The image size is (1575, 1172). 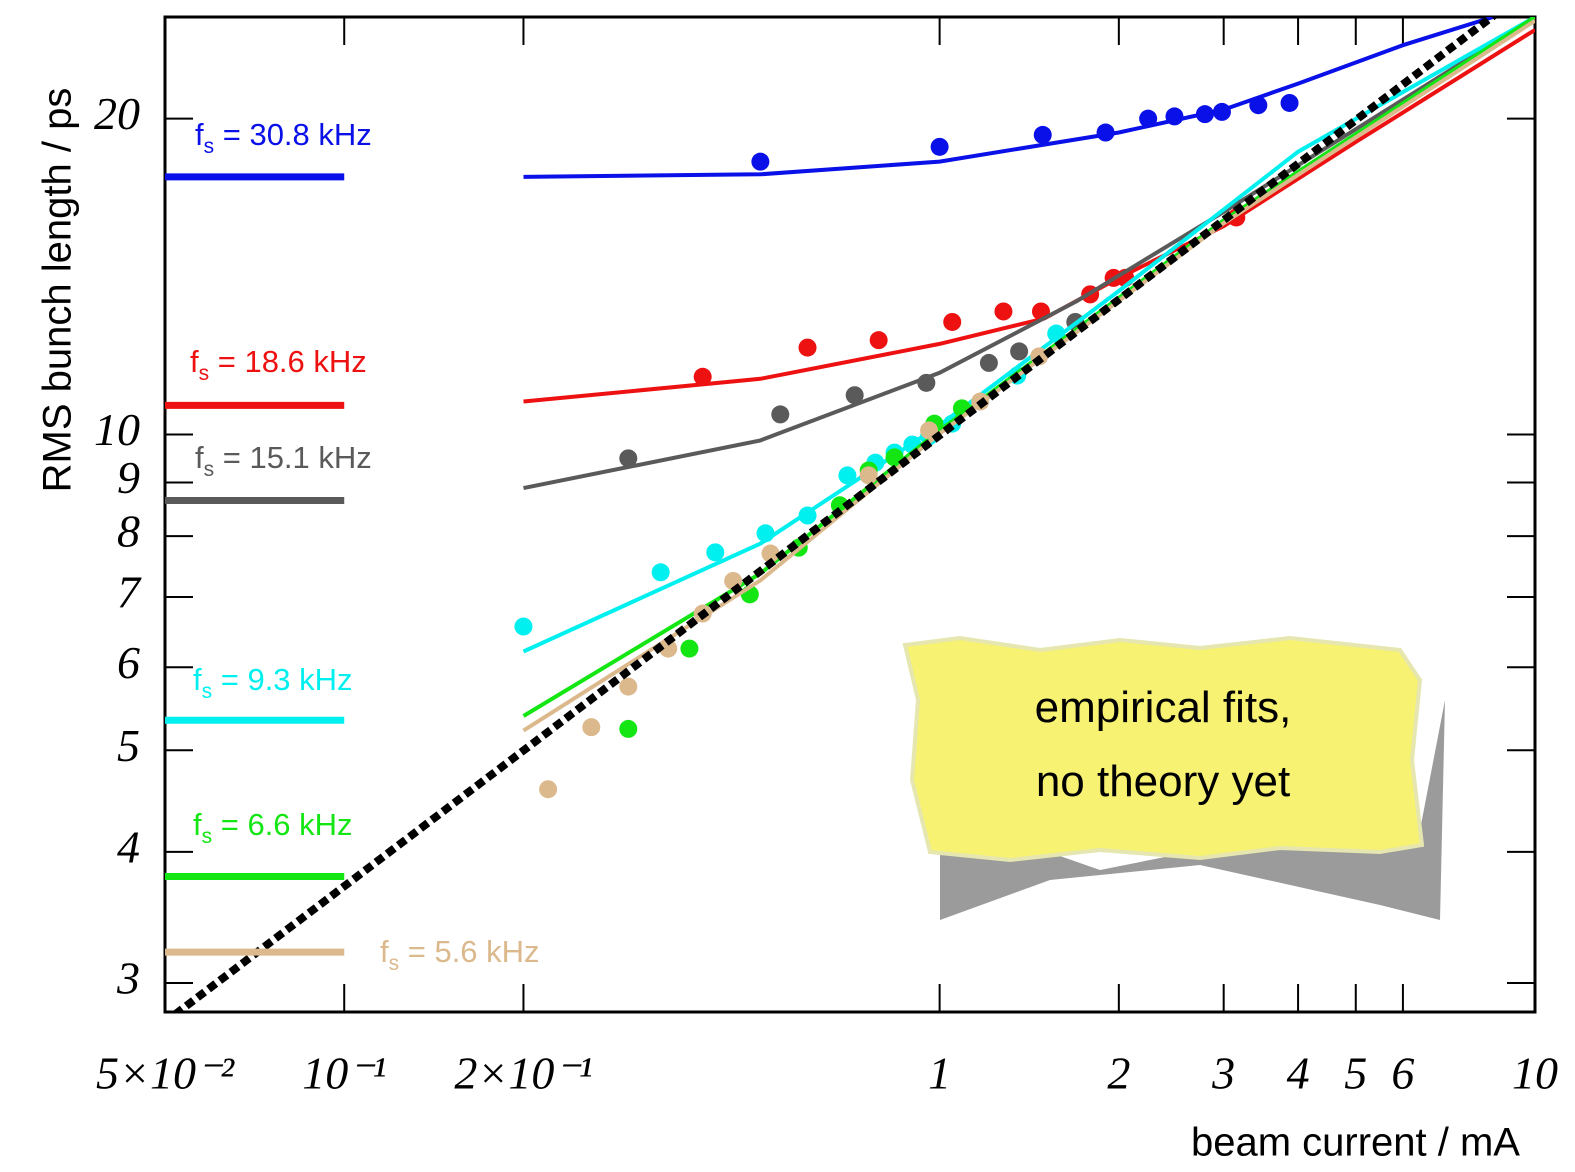 I want to click on x-tick-label: 4, so click(x=1298, y=1073).